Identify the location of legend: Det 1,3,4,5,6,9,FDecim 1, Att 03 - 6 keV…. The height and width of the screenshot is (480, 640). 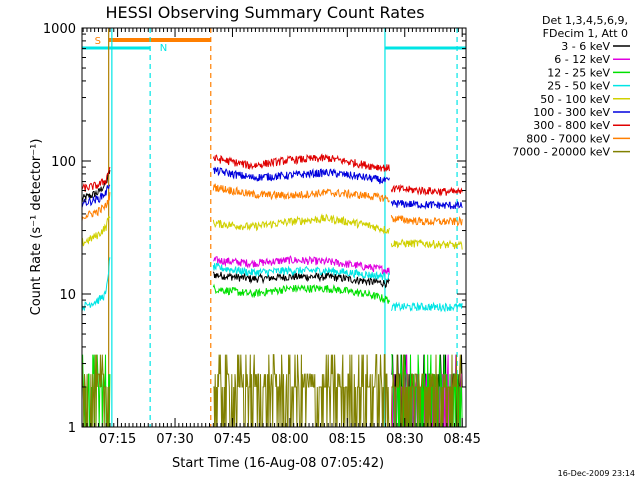
(571, 86).